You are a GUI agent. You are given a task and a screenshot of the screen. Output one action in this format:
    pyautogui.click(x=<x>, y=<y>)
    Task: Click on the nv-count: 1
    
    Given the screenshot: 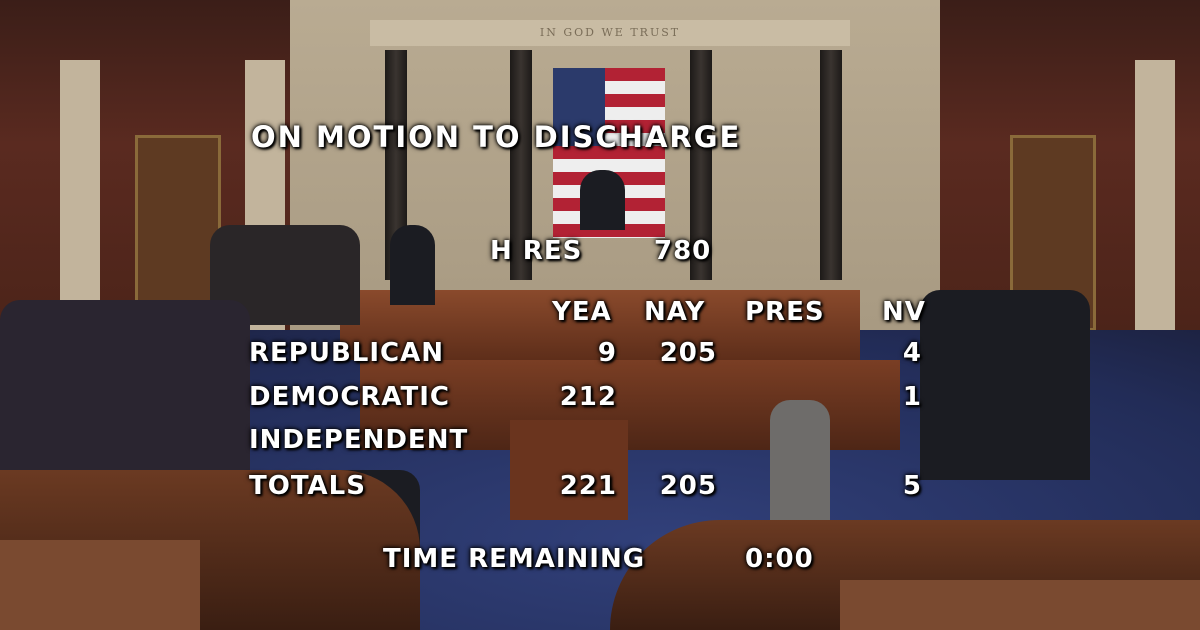 What is the action you would take?
    pyautogui.click(x=912, y=397)
    